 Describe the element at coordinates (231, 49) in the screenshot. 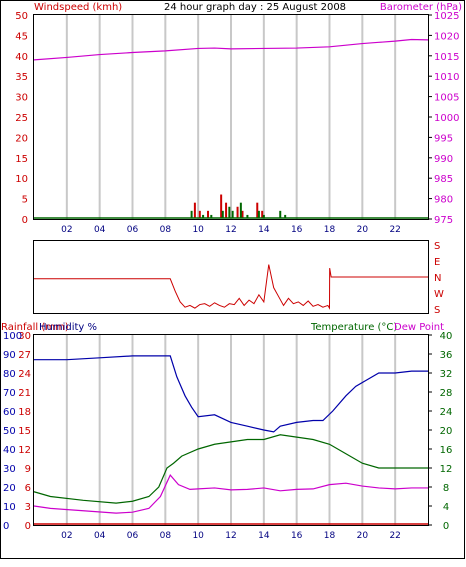

I see `barometer-line` at that location.